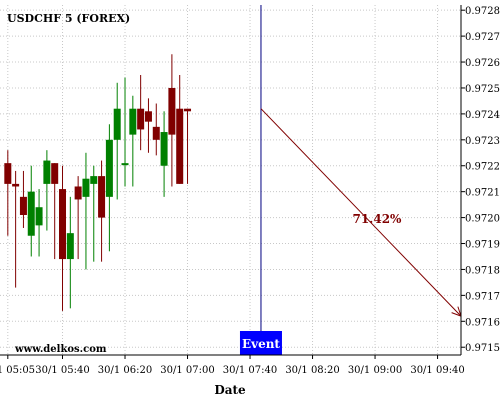 This screenshot has height=400, width=500. I want to click on y-tick-label: 0.9725, so click(482, 89).